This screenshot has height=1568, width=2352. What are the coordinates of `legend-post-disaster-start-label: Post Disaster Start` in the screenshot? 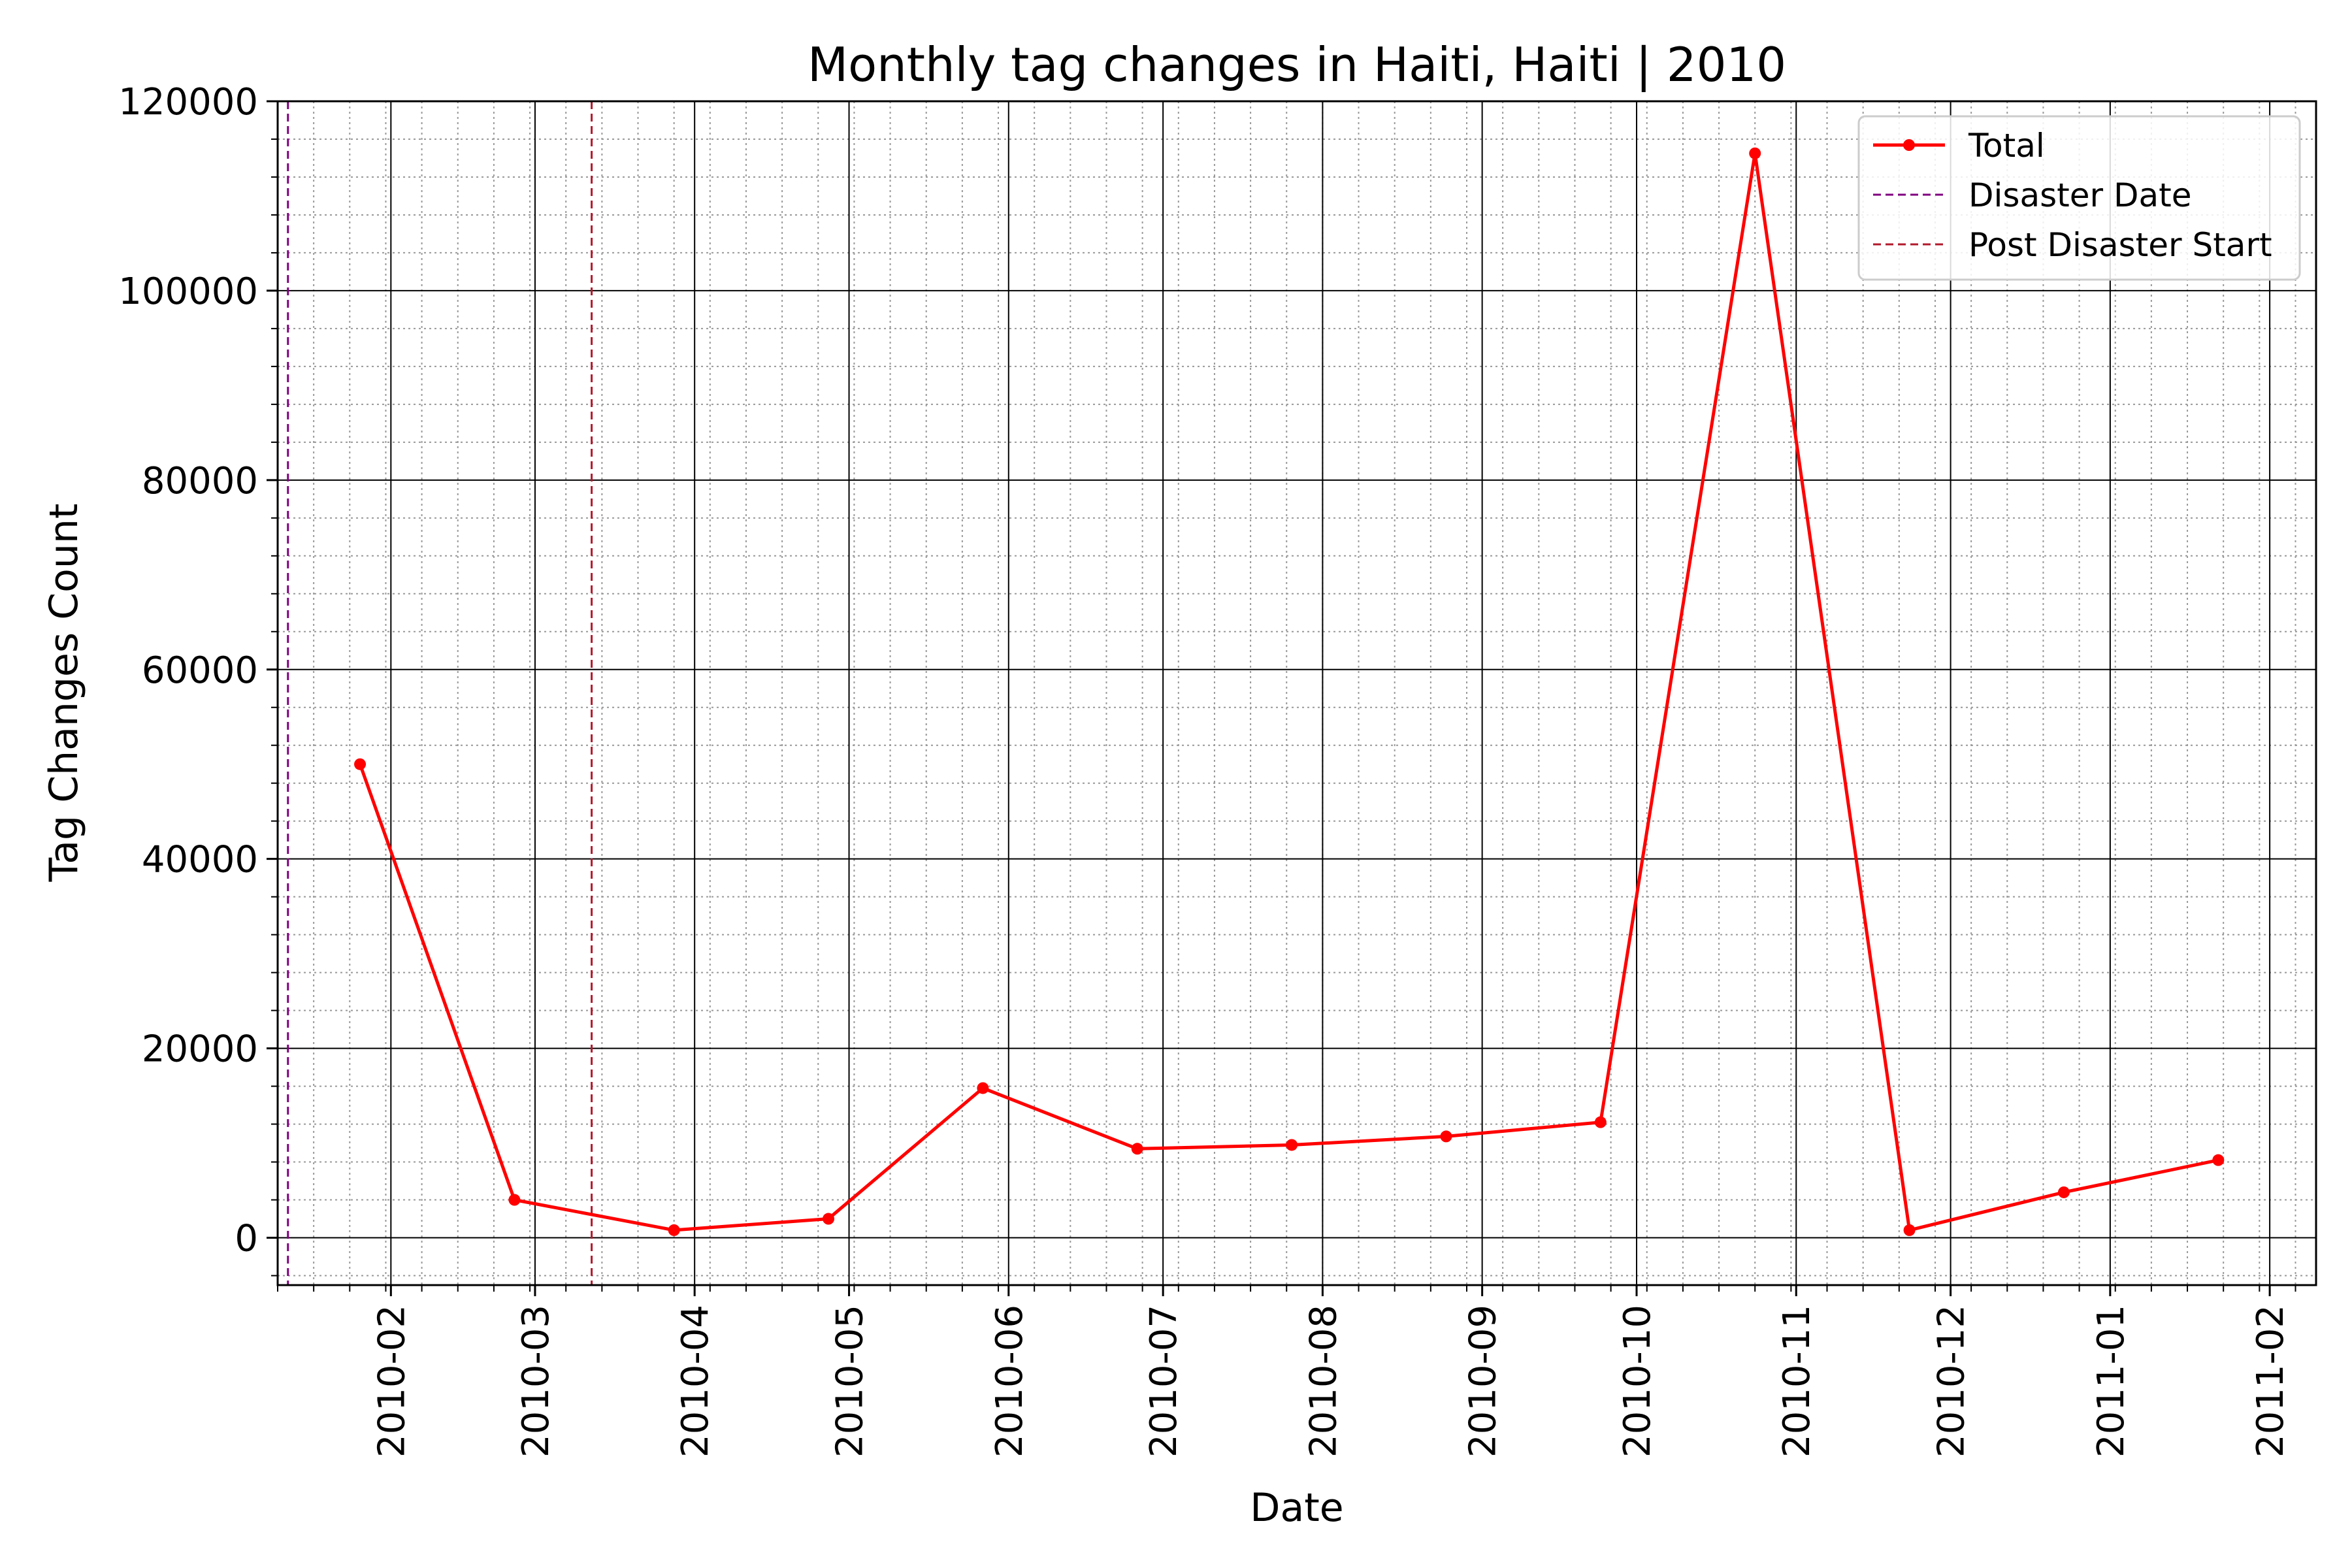 It's located at (2120, 245).